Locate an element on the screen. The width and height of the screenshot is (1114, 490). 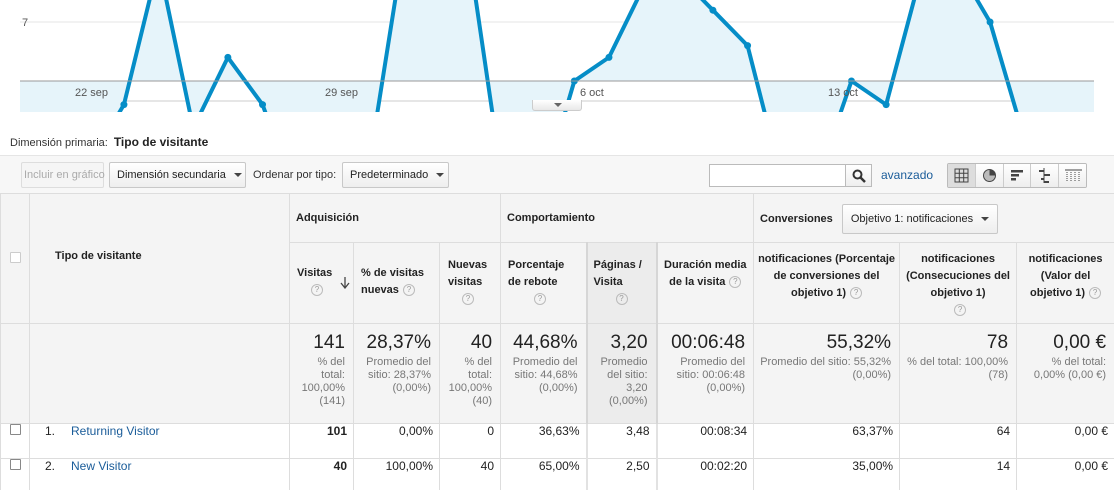
primary-dimension-label: Dimensión primaria: is located at coordinates (59, 143).